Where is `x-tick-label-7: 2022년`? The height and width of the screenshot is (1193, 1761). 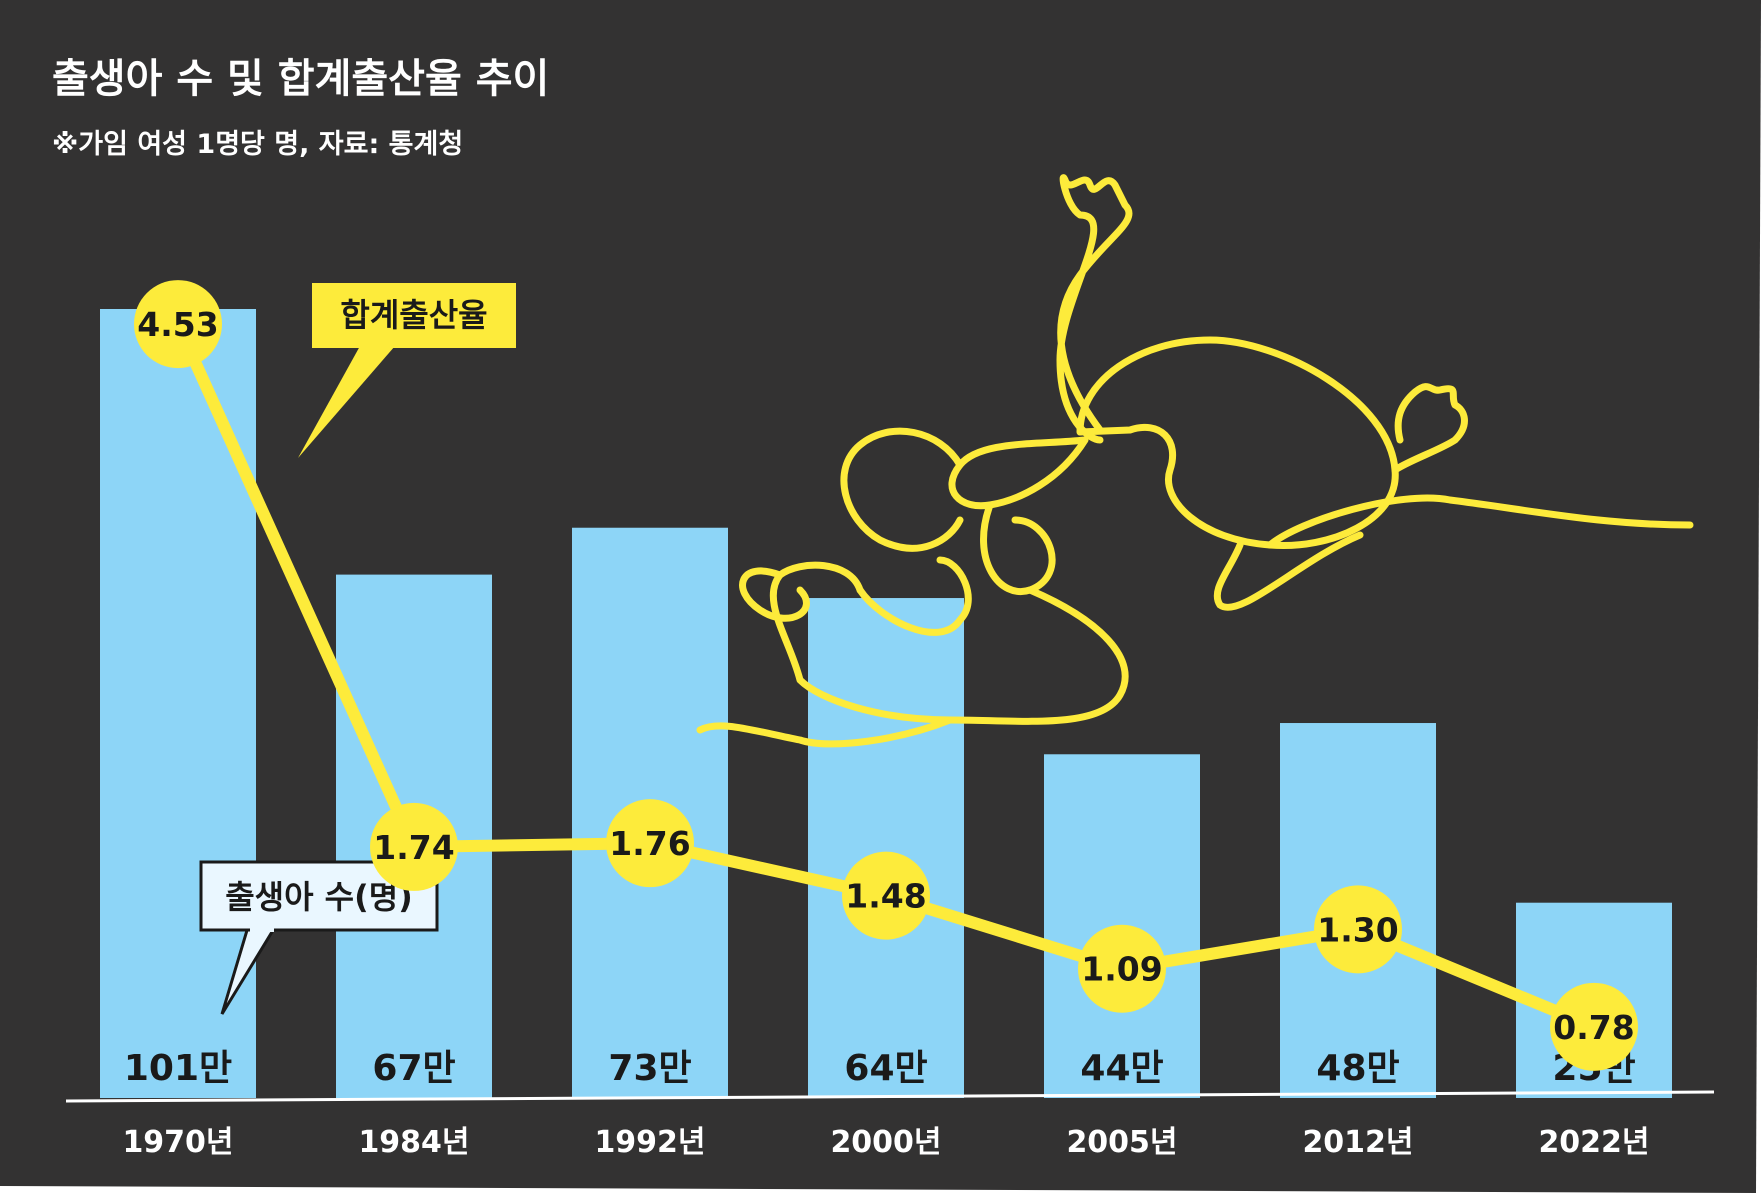 x-tick-label-7: 2022년 is located at coordinates (1593, 1142).